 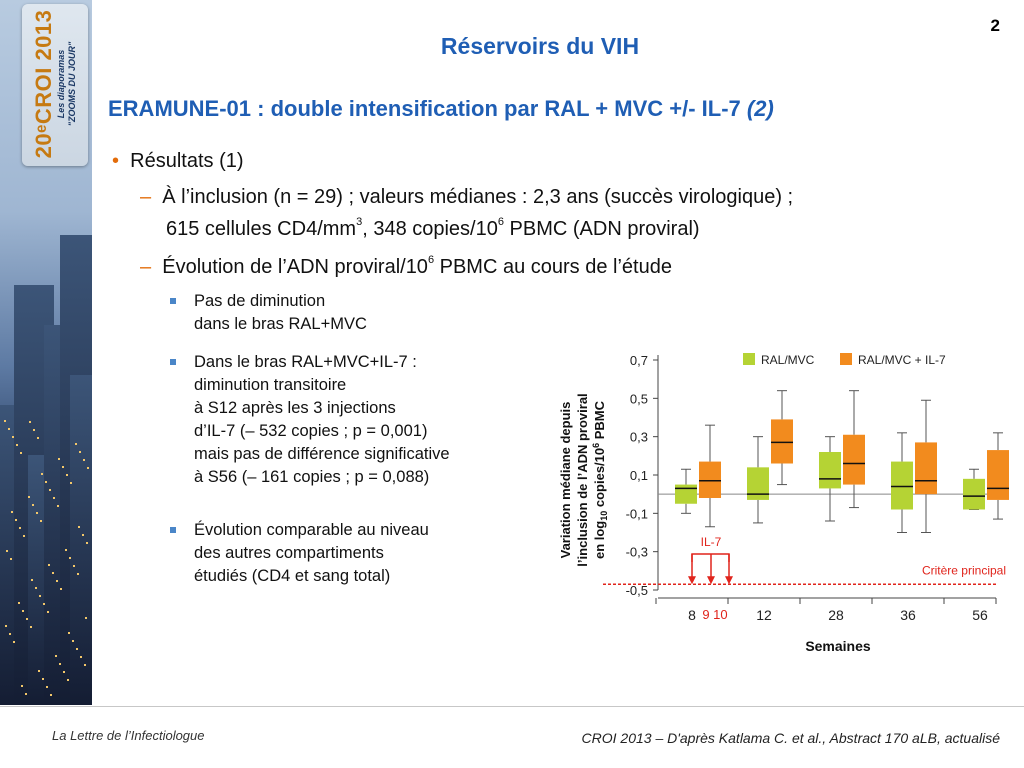 I want to click on slide-title: Réservoirs du VIH, so click(x=540, y=46).